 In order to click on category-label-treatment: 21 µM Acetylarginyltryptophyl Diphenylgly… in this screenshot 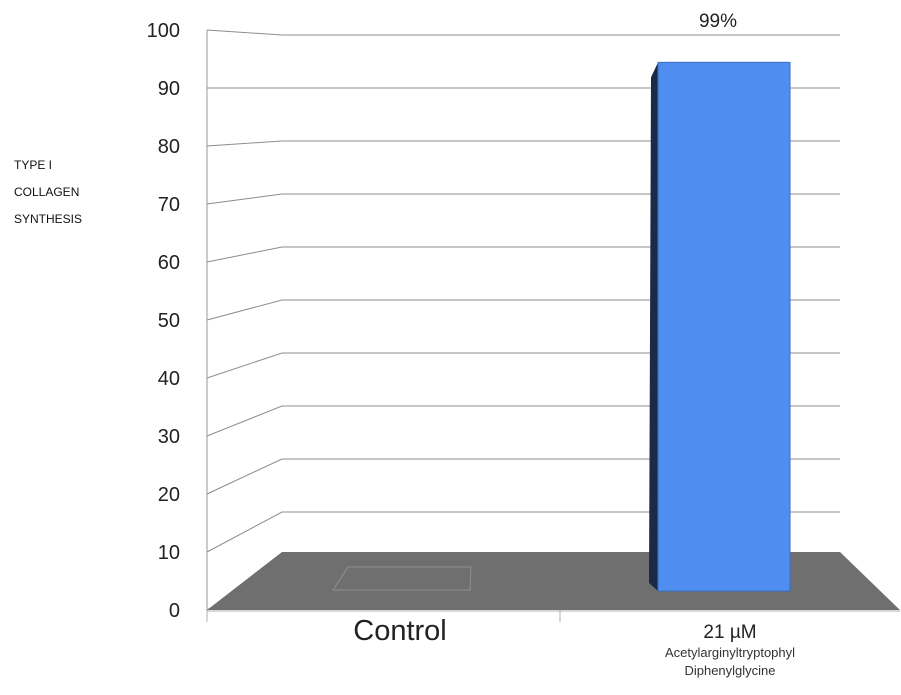, I will do `click(730, 651)`.